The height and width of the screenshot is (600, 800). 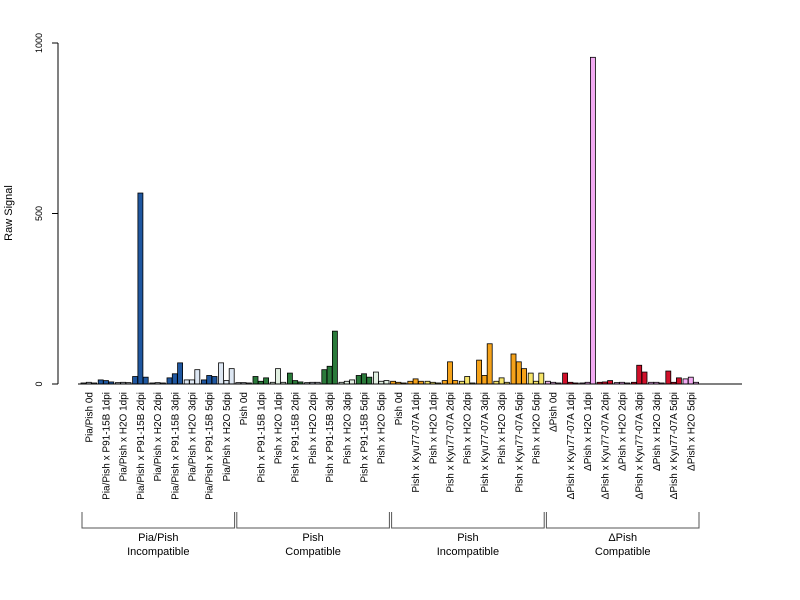 I want to click on category-label: Pish x P91-15B 5dpi, so click(x=365, y=437).